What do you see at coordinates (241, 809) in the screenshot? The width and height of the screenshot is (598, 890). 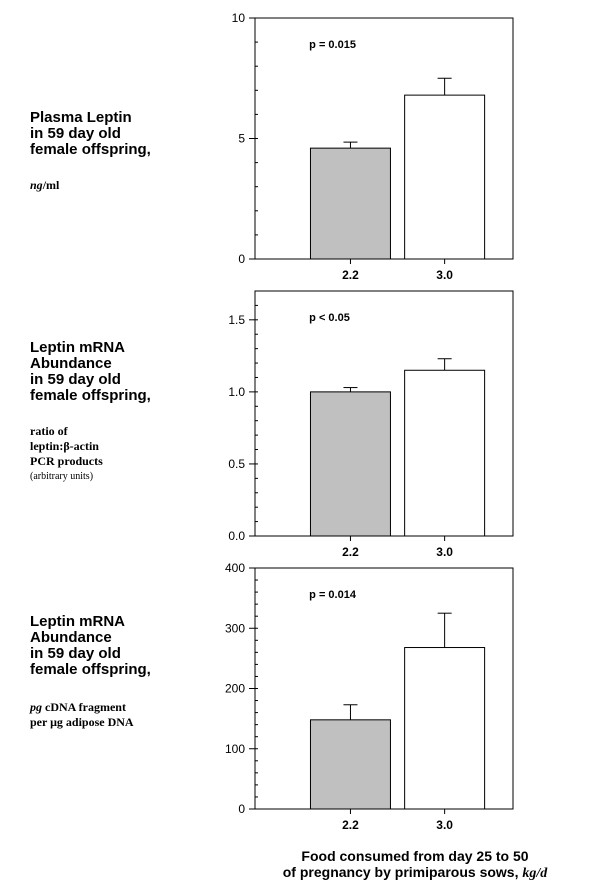 I see `panel3-y-tick-label: 0` at bounding box center [241, 809].